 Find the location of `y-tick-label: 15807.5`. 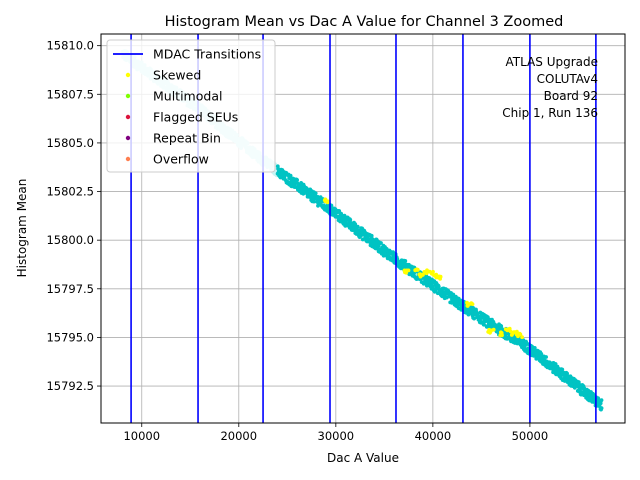

y-tick-label: 15807.5 is located at coordinates (70, 94).